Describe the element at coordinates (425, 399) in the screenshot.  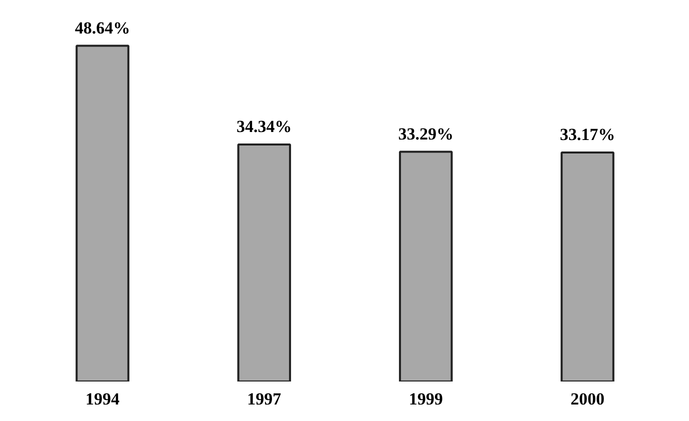
I see `x-tick-label: 1999` at that location.